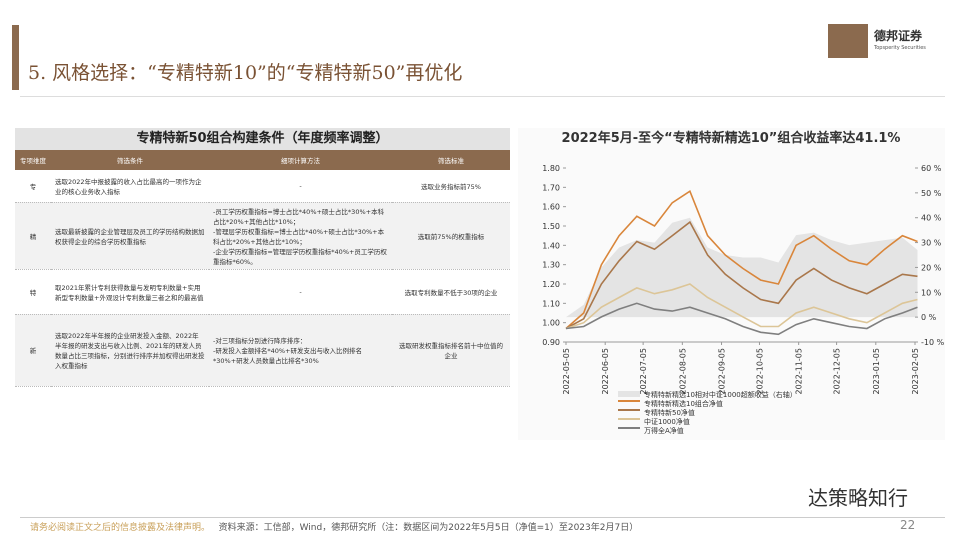  I want to click on legend-label: 专精特新精选10相对中证1000超额收益（右轴）, so click(720, 394).